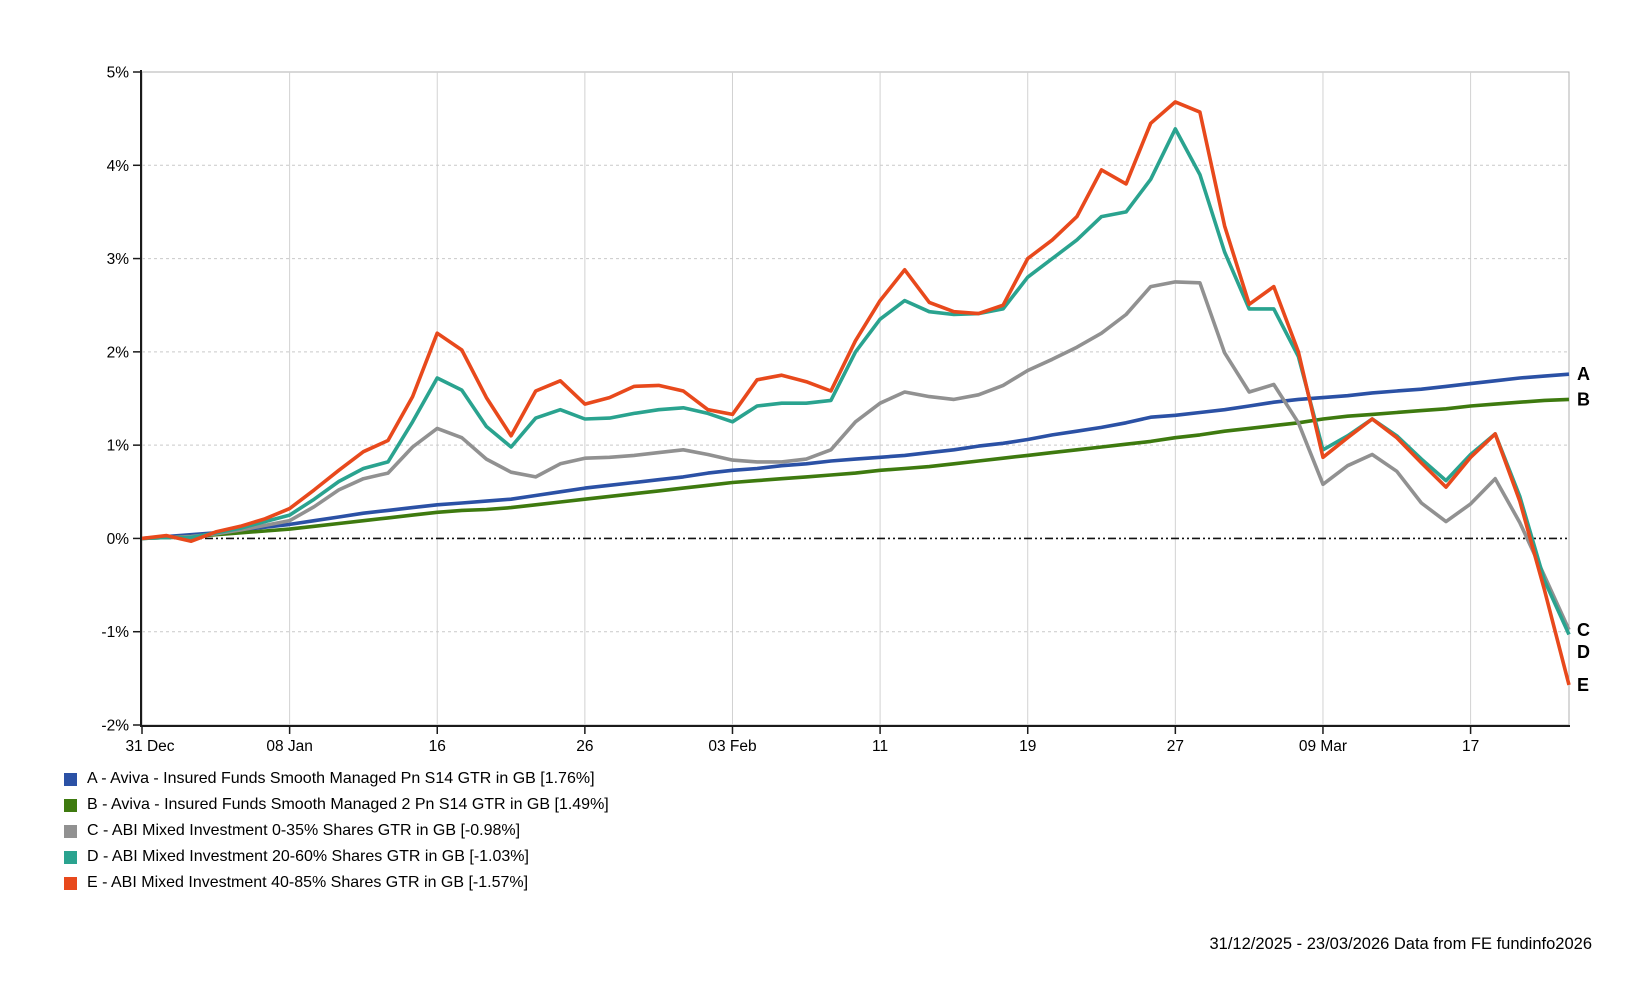  I want to click on series-end-label-D: D, so click(1583, 652).